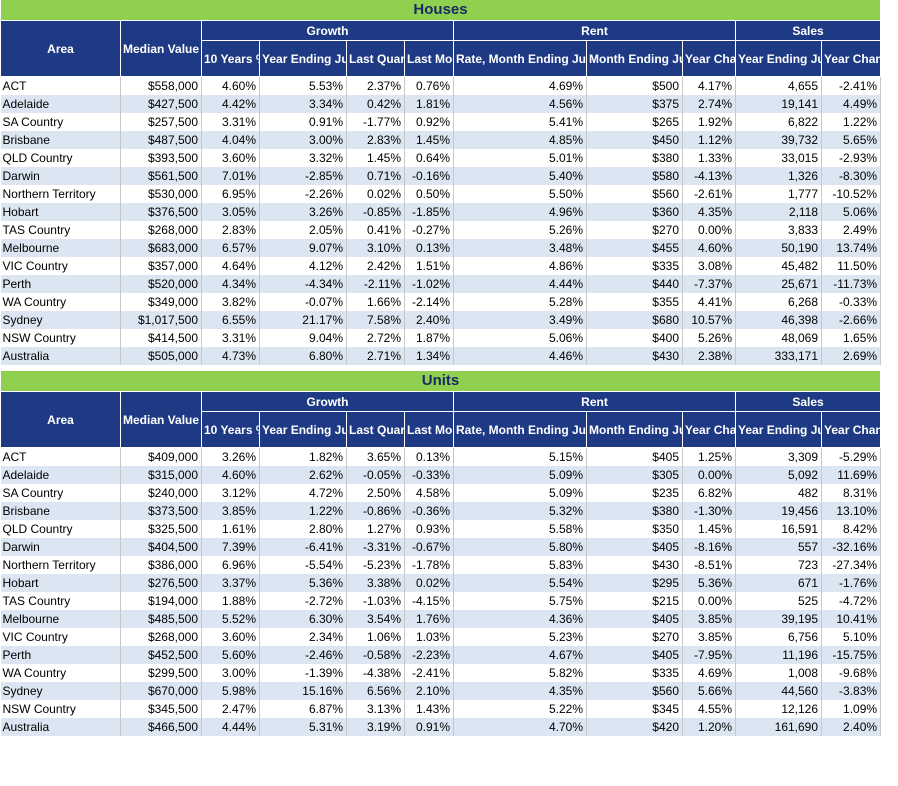 This screenshot has height=786, width=898. I want to click on cell-rent-rate: 5.28%, so click(520, 302).